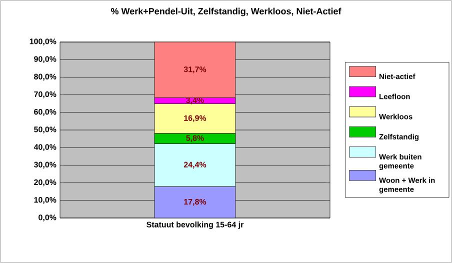 The width and height of the screenshot is (452, 263). Describe the element at coordinates (195, 202) in the screenshot. I see `data-label: 17,8%` at that location.